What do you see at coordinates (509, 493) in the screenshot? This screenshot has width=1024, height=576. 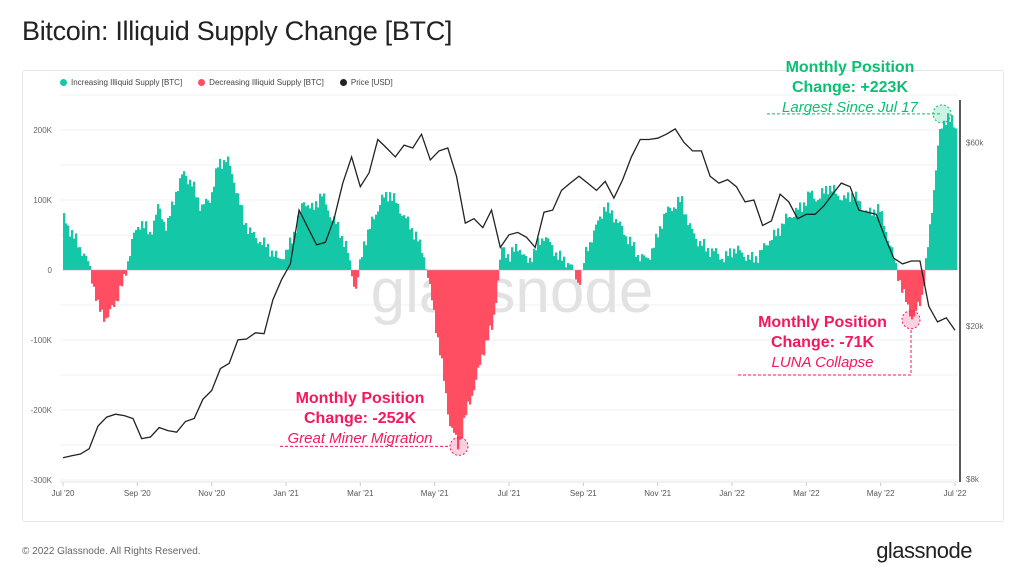 I see `x-tick-label: Jul '21` at bounding box center [509, 493].